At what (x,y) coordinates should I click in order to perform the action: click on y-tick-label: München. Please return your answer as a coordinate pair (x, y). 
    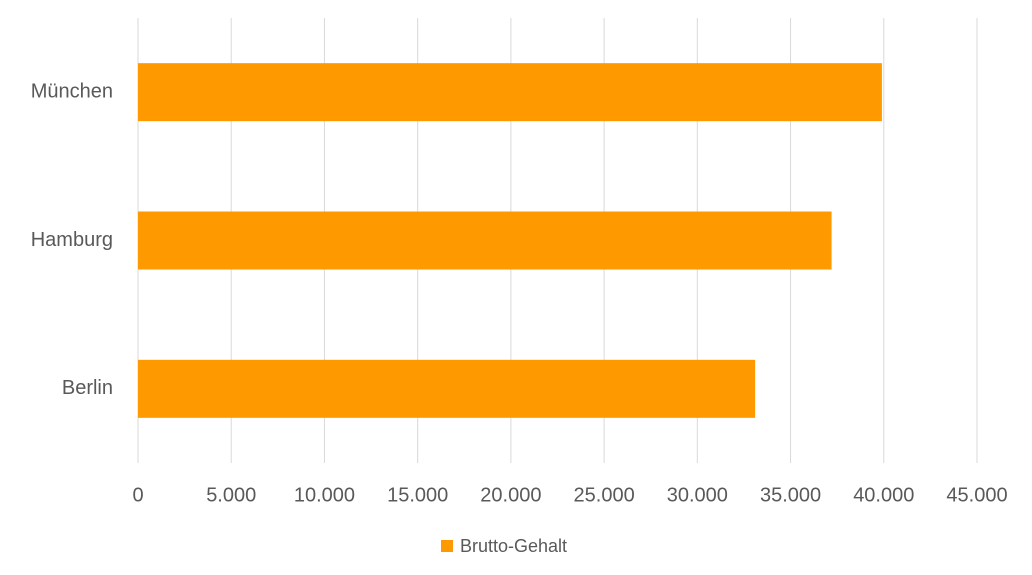
    Looking at the image, I should click on (72, 91).